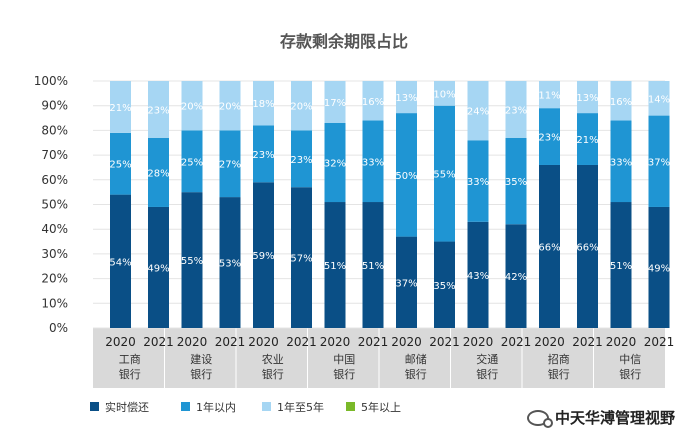 This screenshot has height=436, width=689. I want to click on legend-label: 5年以上, so click(381, 407).